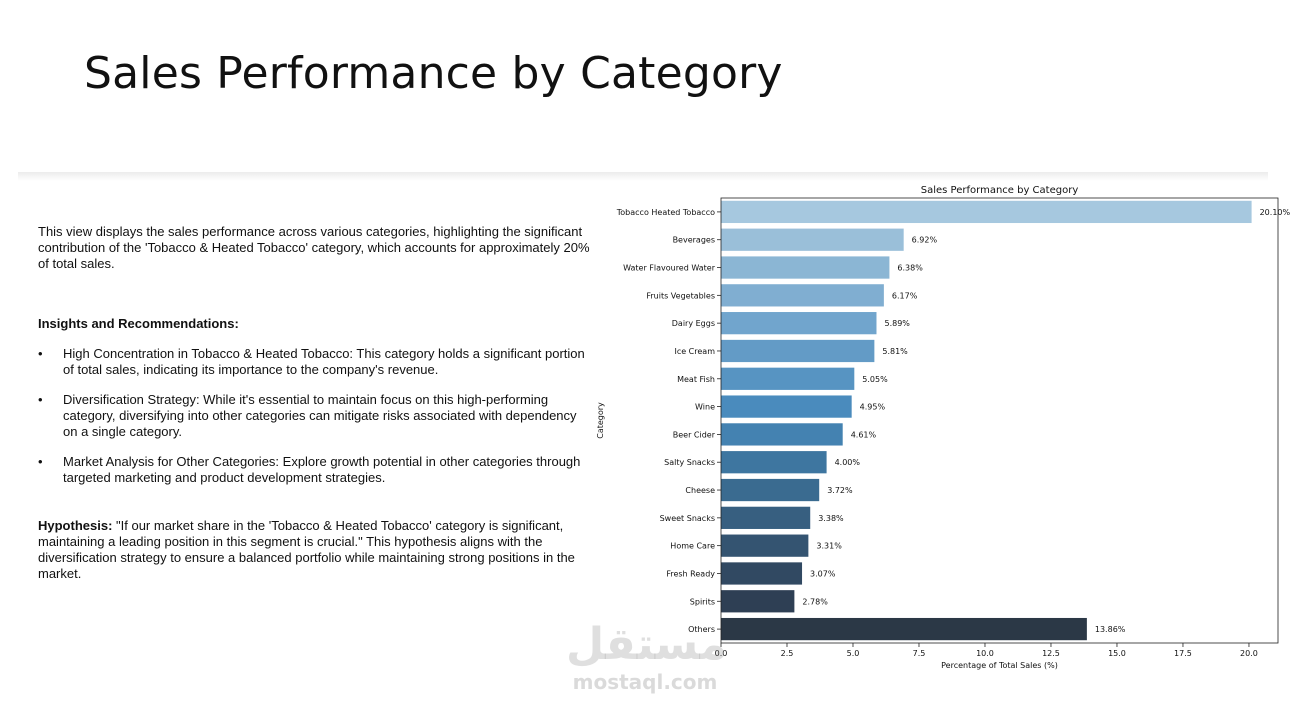 The width and height of the screenshot is (1290, 711). I want to click on x-tick-label: 17.5, so click(1183, 653).